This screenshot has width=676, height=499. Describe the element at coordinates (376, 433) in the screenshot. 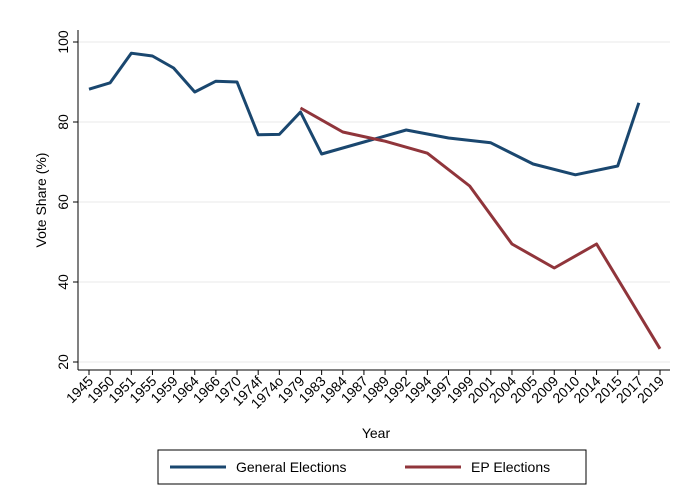

I see `x-axis-title: Year` at that location.